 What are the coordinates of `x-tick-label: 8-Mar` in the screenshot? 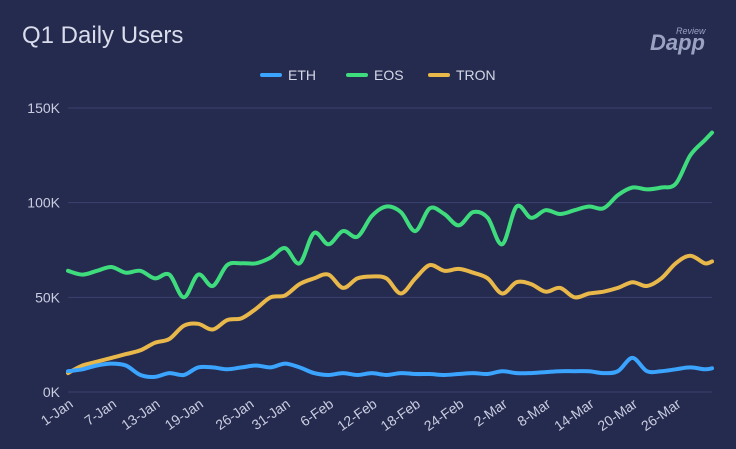 It's located at (533, 412).